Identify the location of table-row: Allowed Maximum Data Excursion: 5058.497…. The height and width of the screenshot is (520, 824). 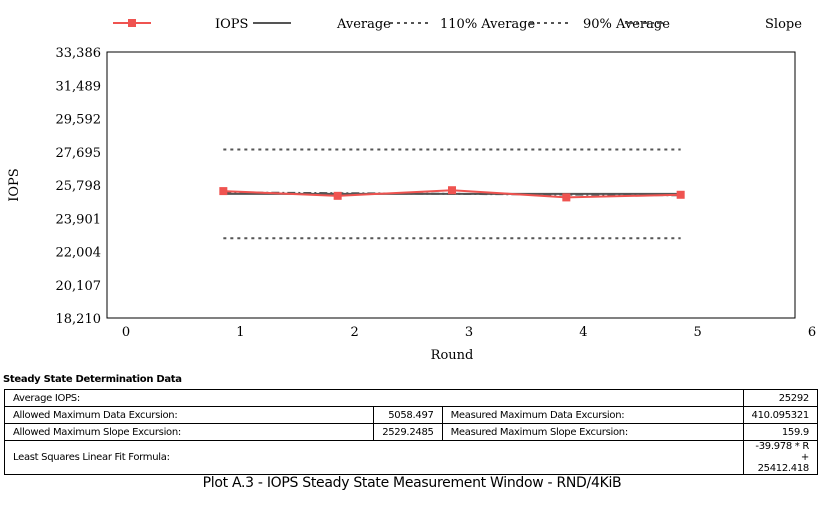
(411, 415).